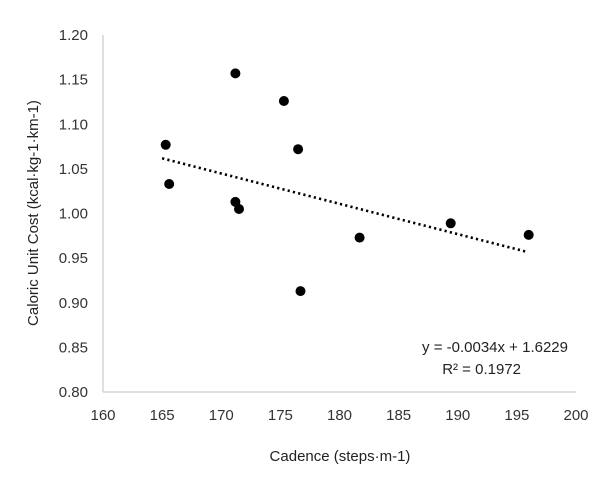  Describe the element at coordinates (344, 205) in the screenshot. I see `trendline` at that location.